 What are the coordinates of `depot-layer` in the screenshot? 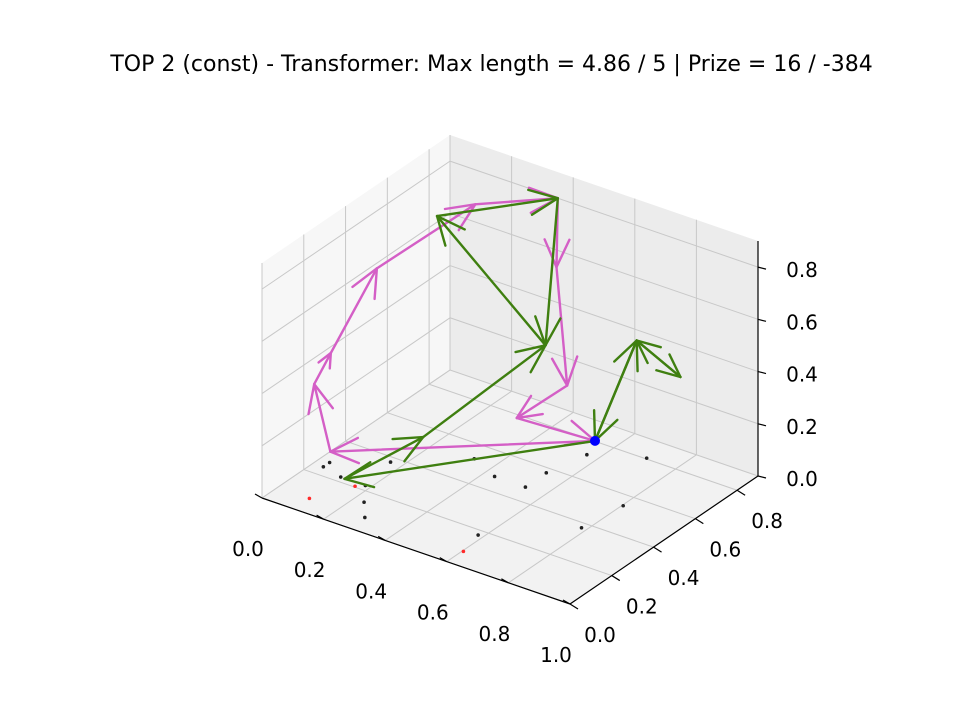 It's located at (595, 440).